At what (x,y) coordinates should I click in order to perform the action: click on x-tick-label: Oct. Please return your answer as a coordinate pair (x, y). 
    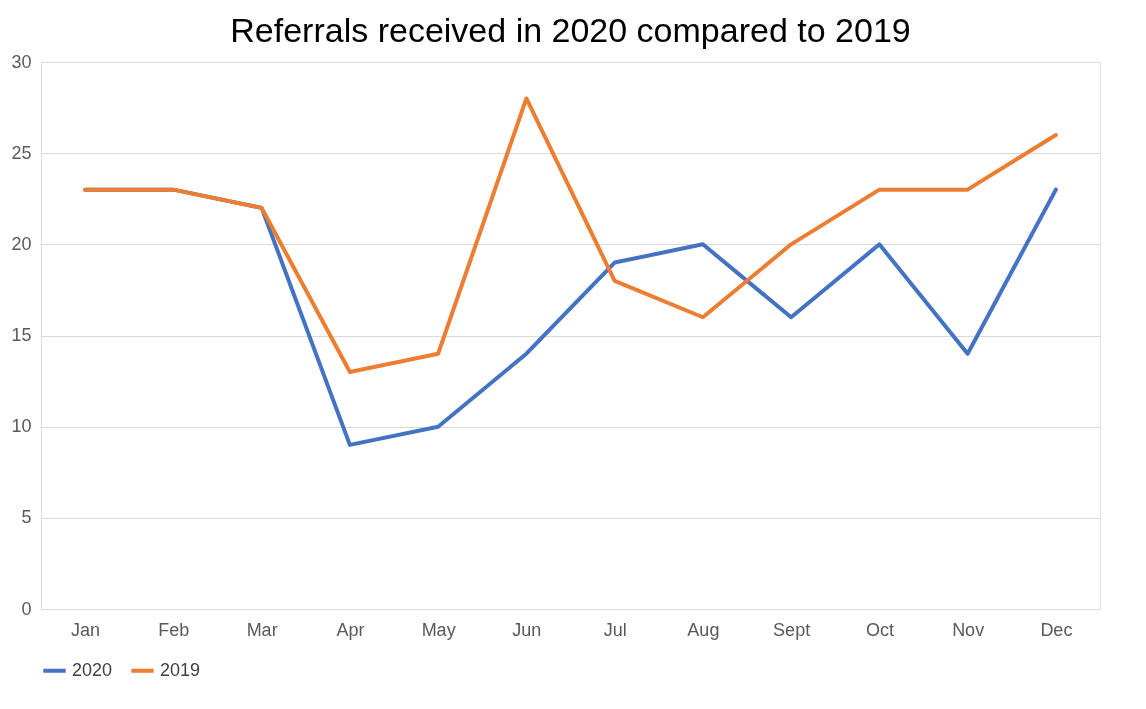
    Looking at the image, I should click on (879, 629).